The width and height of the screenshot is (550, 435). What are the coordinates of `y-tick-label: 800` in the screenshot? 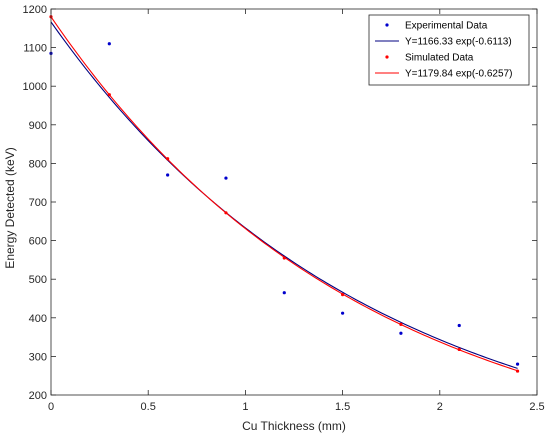 It's located at (38, 164).